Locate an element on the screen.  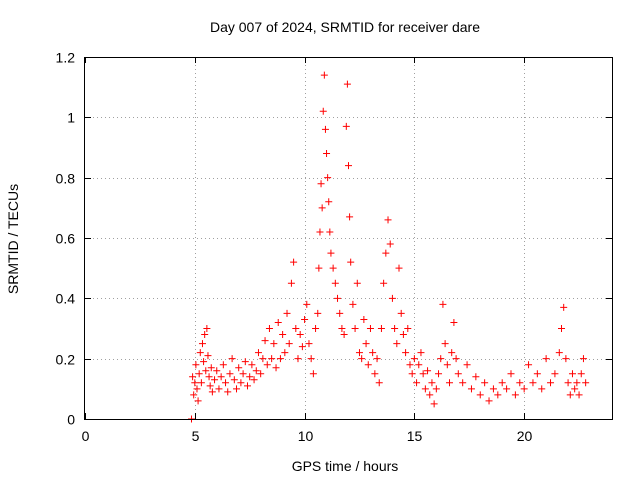
y-tick-label: 0.4 is located at coordinates (66, 299).